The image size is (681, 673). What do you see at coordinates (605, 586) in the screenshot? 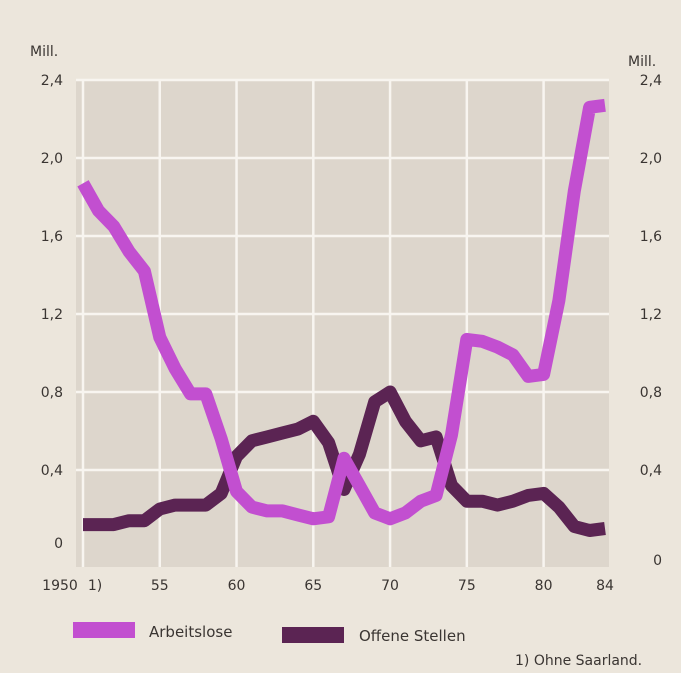
I see `x-tick-label: 84` at bounding box center [605, 586].